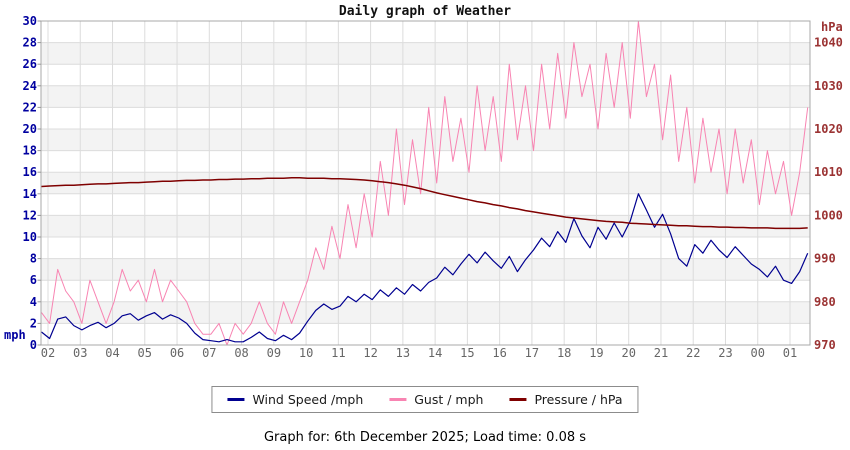 Image resolution: width=850 pixels, height=450 pixels. Describe the element at coordinates (832, 27) in the screenshot. I see `right-axis-unit-label: hPa` at that location.